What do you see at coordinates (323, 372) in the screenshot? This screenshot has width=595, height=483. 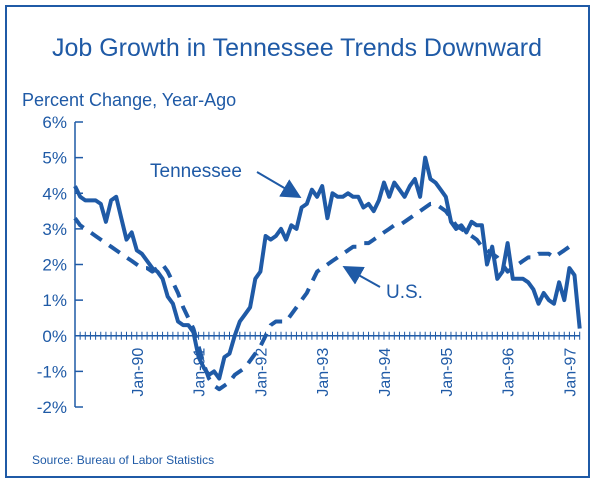 I see `x-tick-label: Jan-93` at bounding box center [323, 372].